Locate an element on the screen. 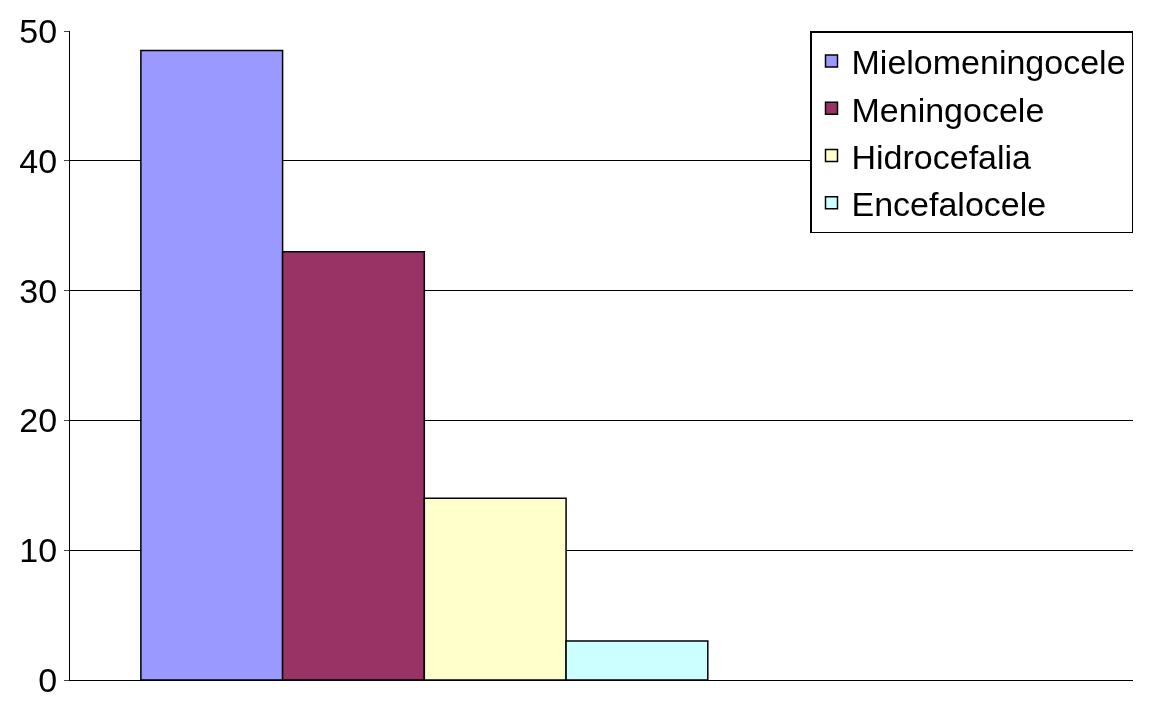 Image resolution: width=1153 pixels, height=711 pixels. y-tick-label: 10 is located at coordinates (38, 550).